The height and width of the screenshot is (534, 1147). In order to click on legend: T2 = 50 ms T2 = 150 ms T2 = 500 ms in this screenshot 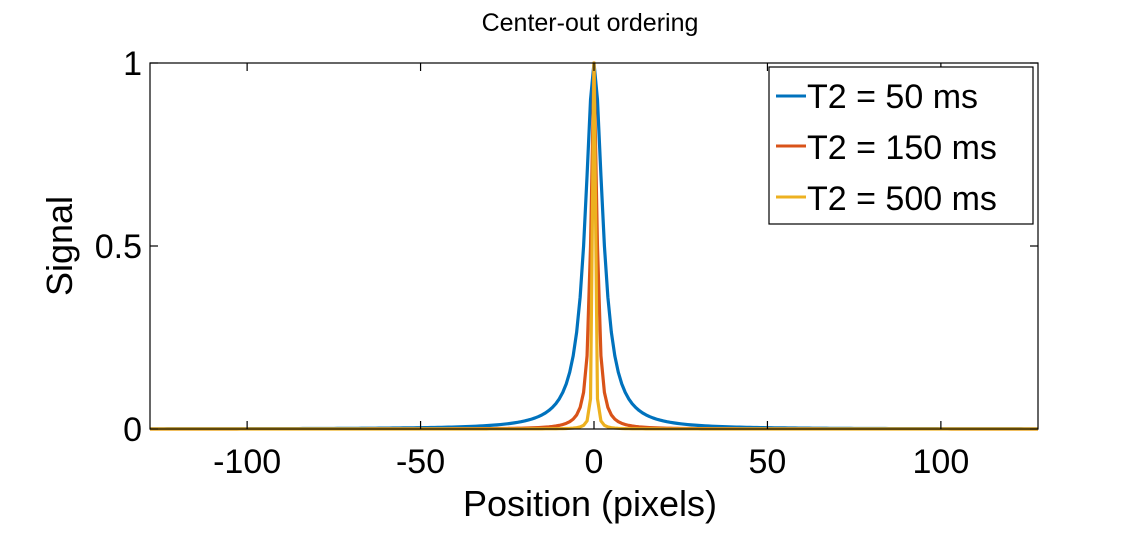, I will do `click(901, 145)`.